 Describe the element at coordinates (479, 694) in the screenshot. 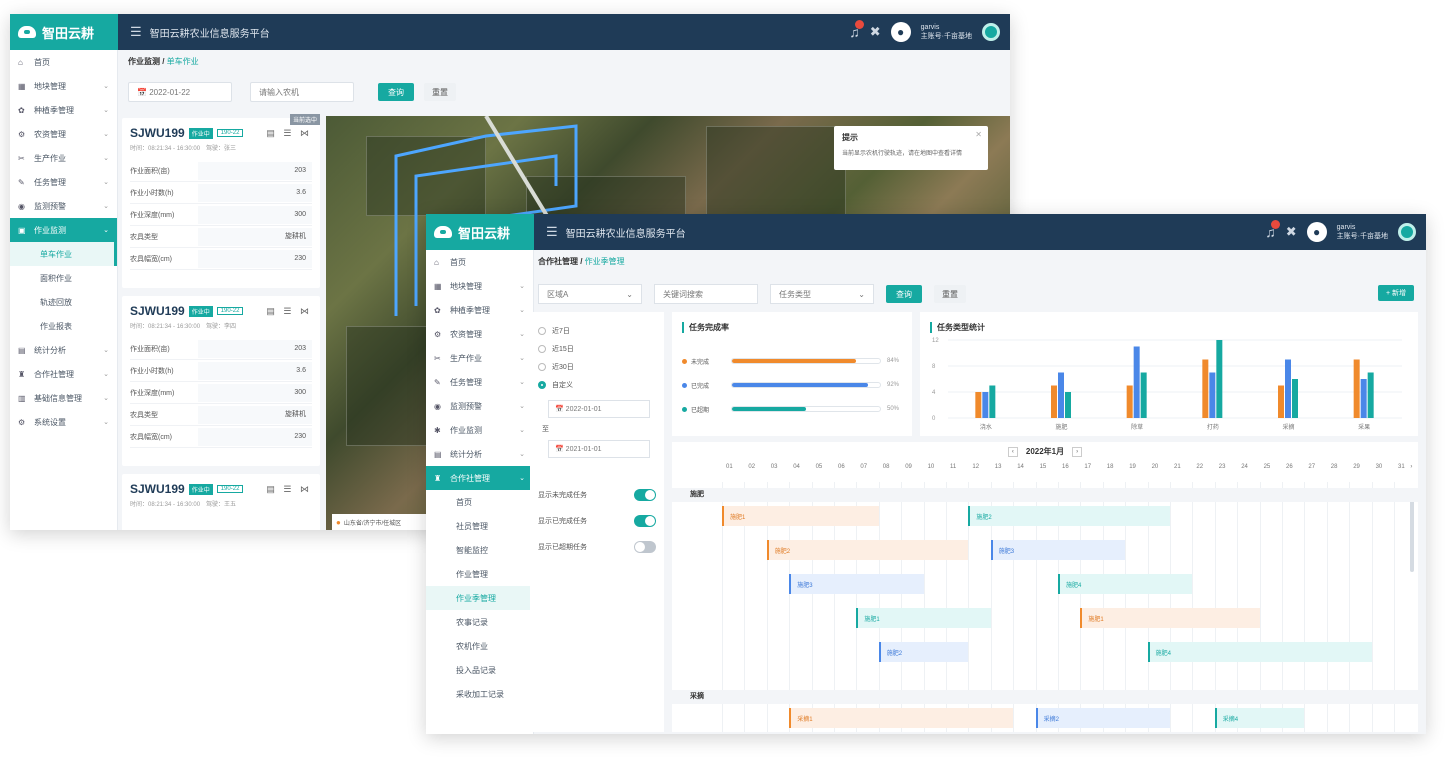

I see `sidebar-subitem: 采收加工记录` at that location.